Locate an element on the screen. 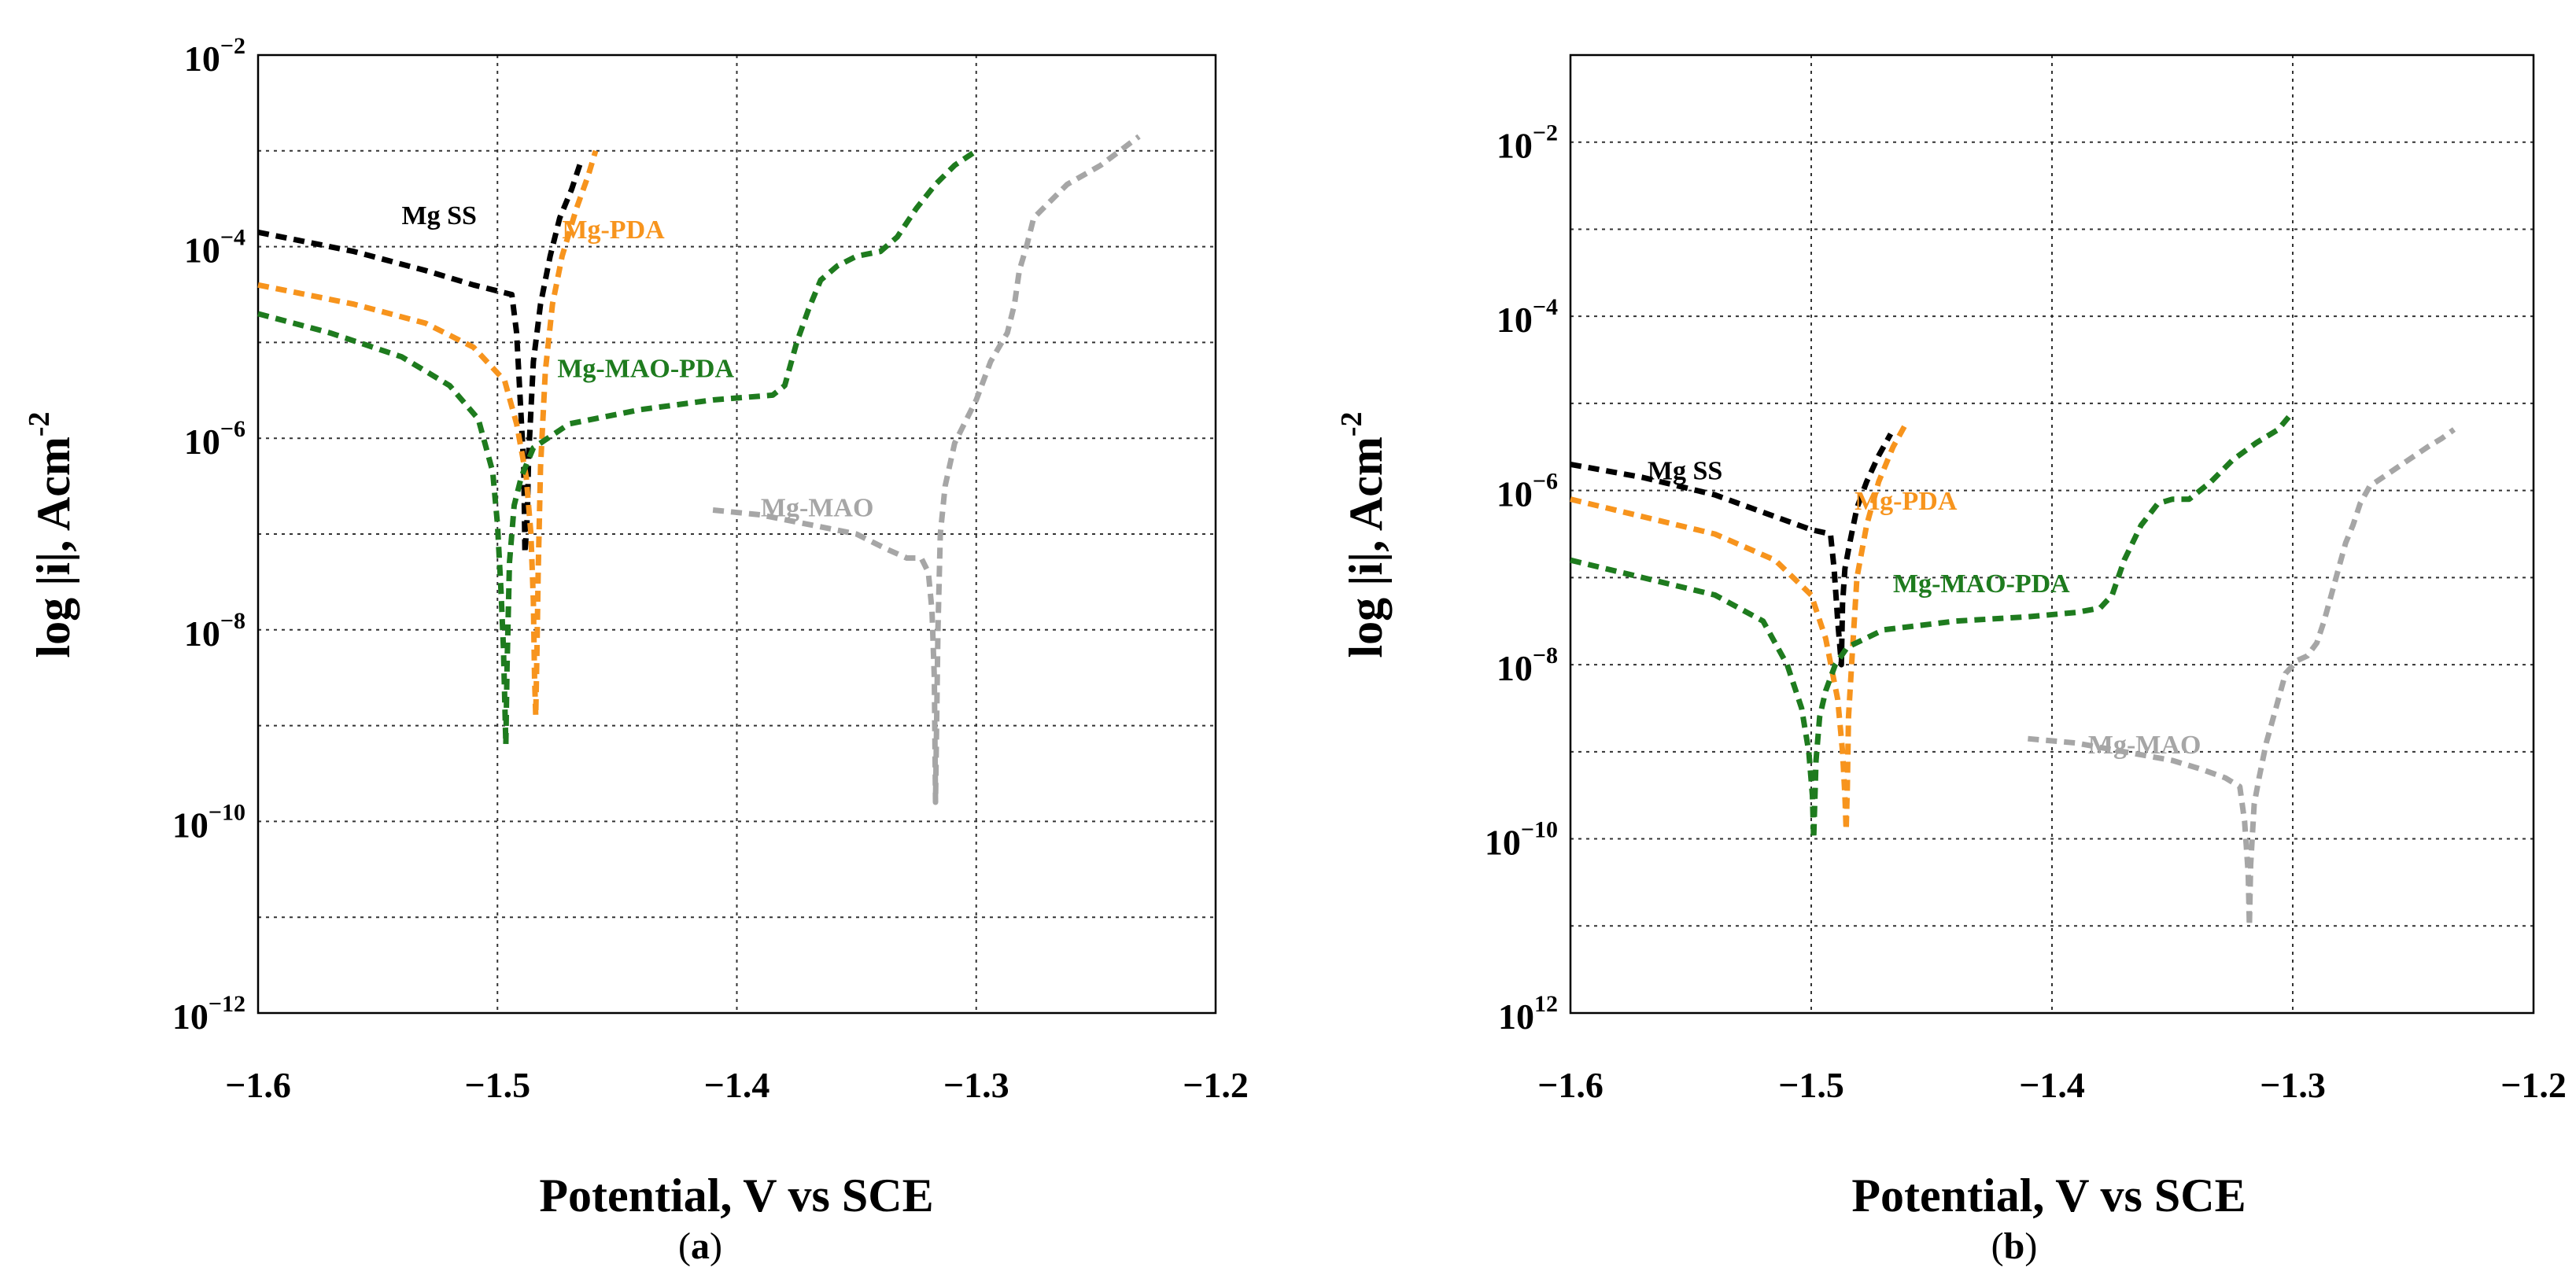 This screenshot has height=1282, width=2576. series-group: Mg SS Mg-PDA Mg-MAO-PDA Mg-MAO is located at coordinates (2013, 669).